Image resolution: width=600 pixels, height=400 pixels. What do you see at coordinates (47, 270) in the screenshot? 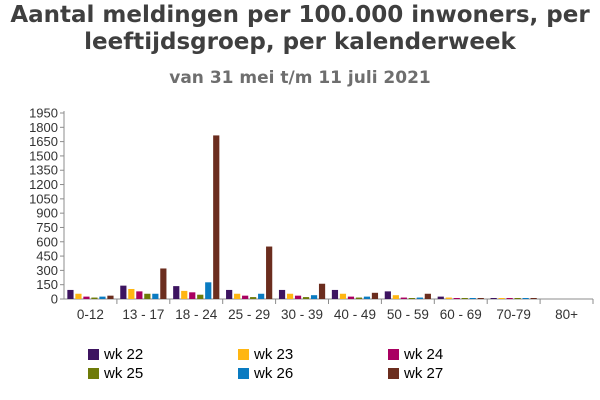
I see `y-tick-label: 300` at bounding box center [47, 270].